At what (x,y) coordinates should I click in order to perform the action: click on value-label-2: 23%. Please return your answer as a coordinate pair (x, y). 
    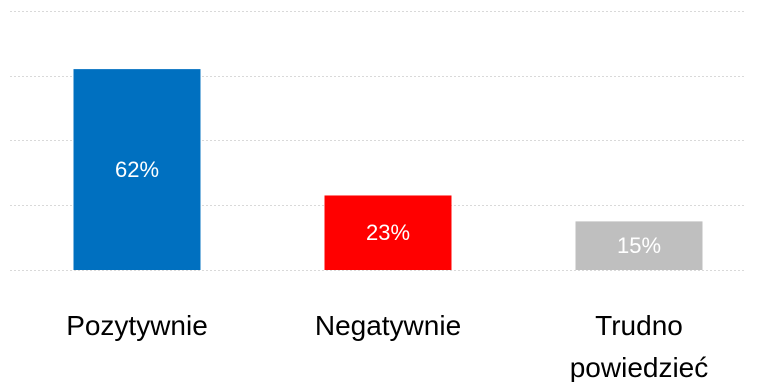
    Looking at the image, I should click on (388, 232).